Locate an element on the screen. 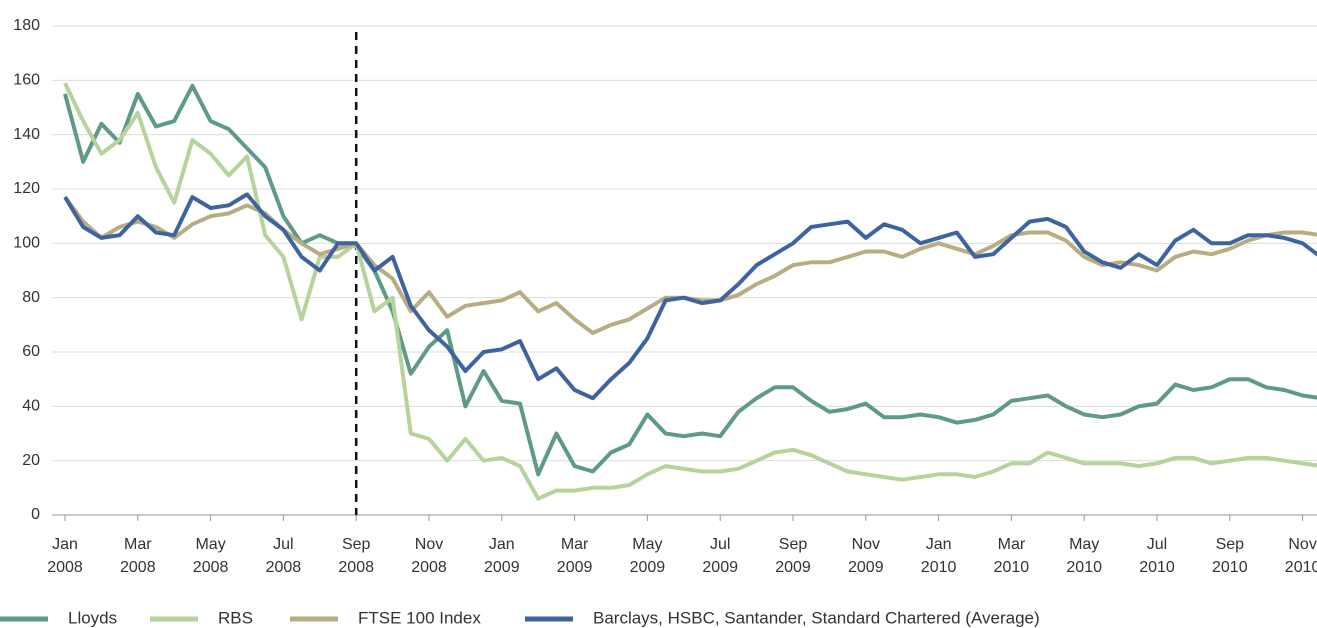 This screenshot has width=1317, height=628. x-tick-label: Mar 2008 is located at coordinates (138, 556).